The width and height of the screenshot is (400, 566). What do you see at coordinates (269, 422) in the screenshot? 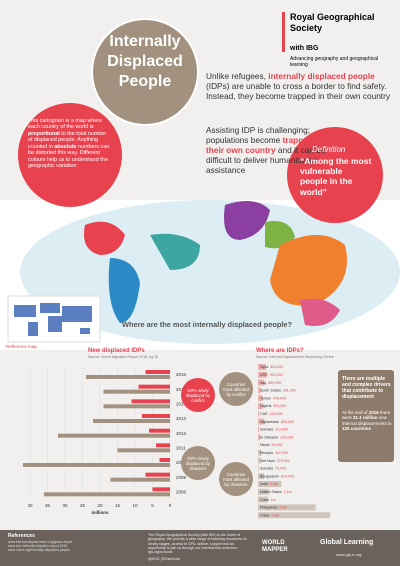
I see `category-label: Afghanistan` at bounding box center [269, 422].